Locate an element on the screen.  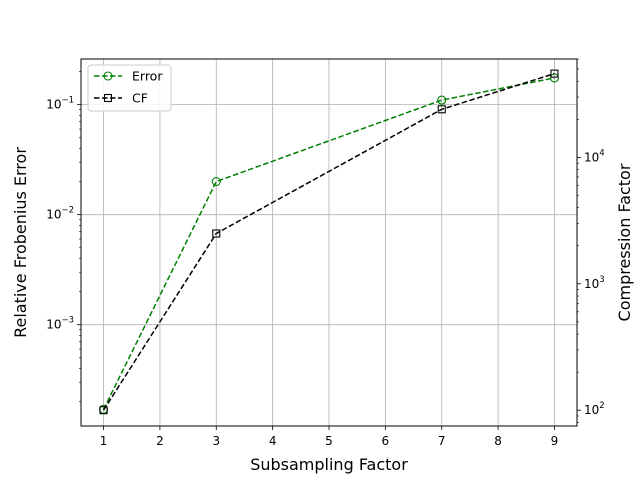
legend-box is located at coordinates (129, 88).